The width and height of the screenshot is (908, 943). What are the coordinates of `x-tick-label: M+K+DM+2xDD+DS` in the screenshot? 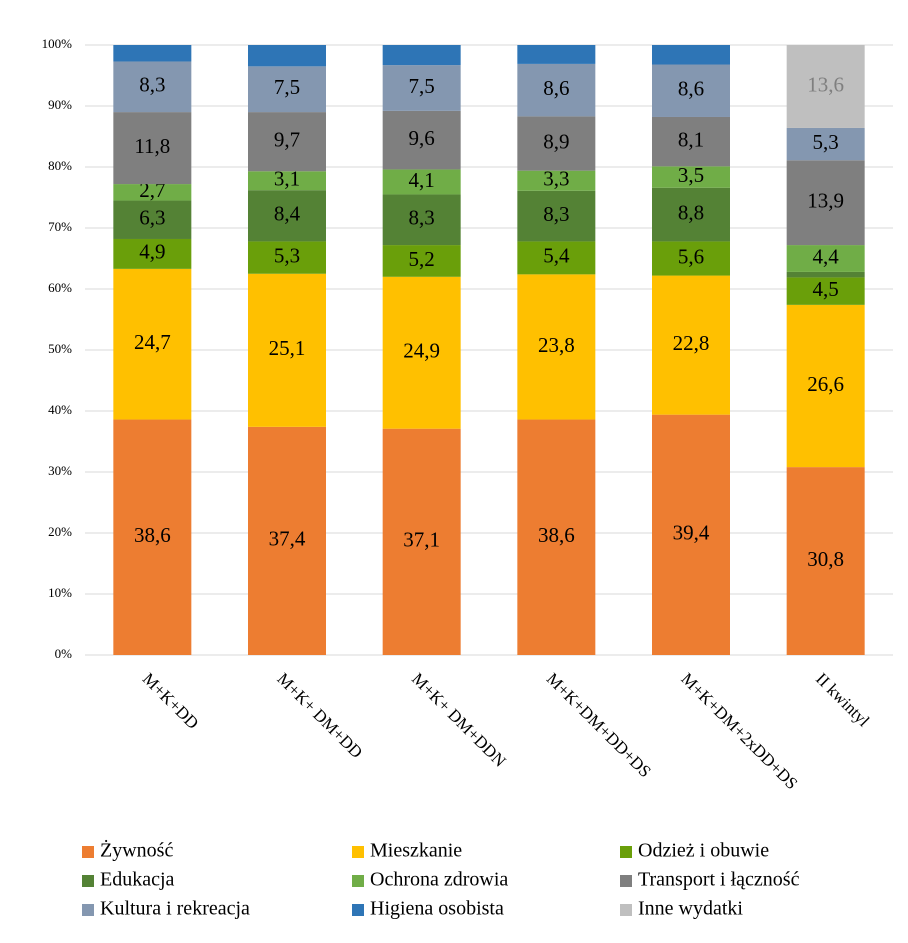 It's located at (739, 731).